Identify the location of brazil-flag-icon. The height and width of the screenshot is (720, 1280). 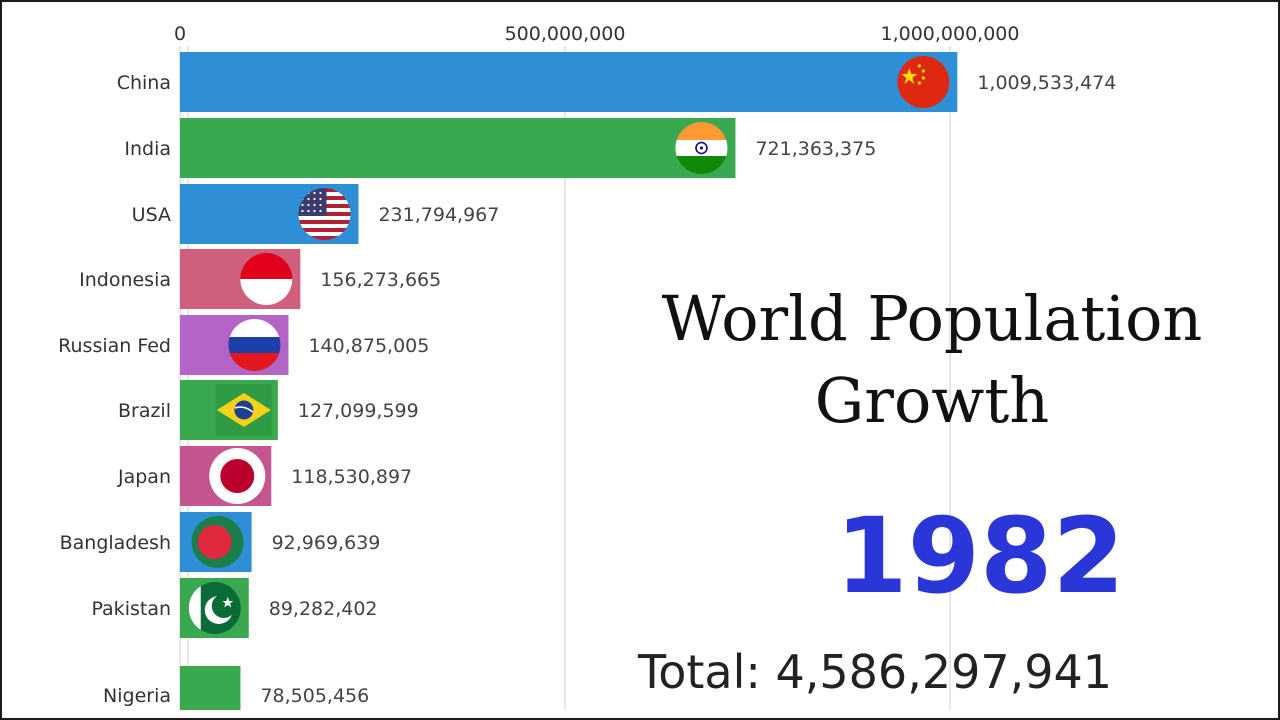
(243, 410).